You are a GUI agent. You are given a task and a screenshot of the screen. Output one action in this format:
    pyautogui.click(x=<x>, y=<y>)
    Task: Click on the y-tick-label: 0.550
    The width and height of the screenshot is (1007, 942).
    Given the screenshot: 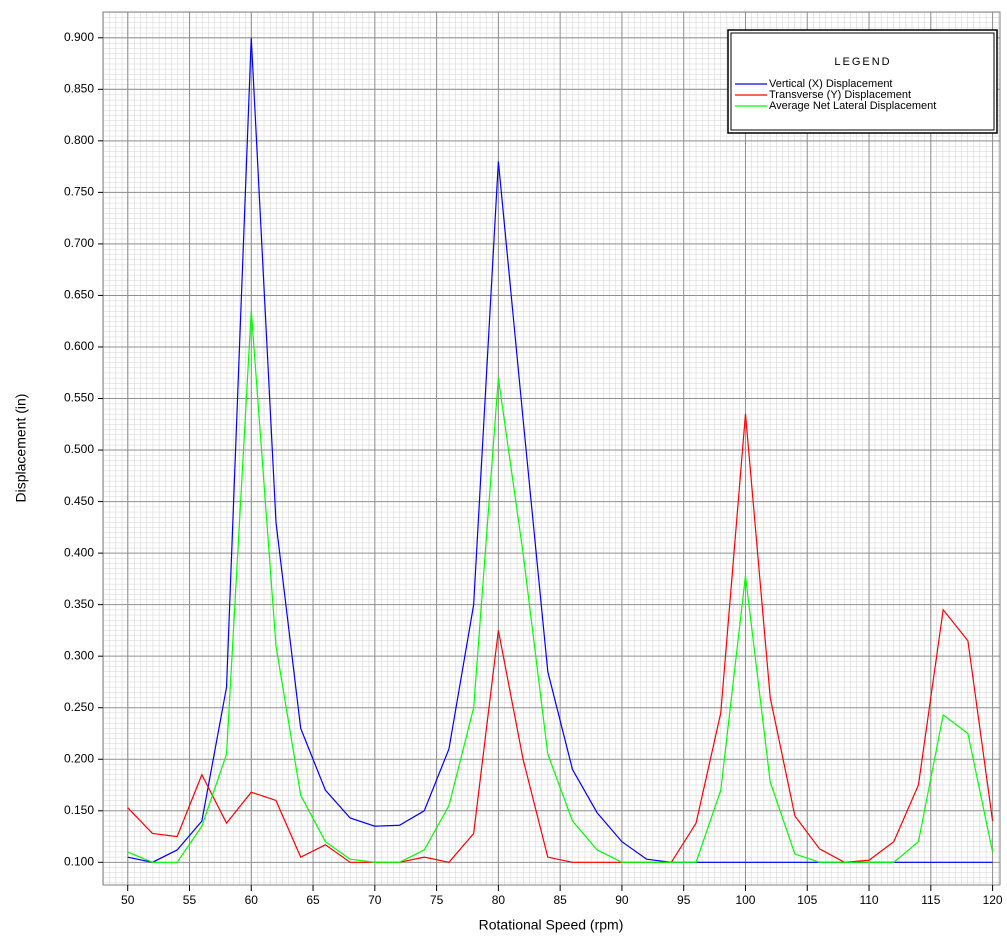 What is the action you would take?
    pyautogui.click(x=79, y=398)
    